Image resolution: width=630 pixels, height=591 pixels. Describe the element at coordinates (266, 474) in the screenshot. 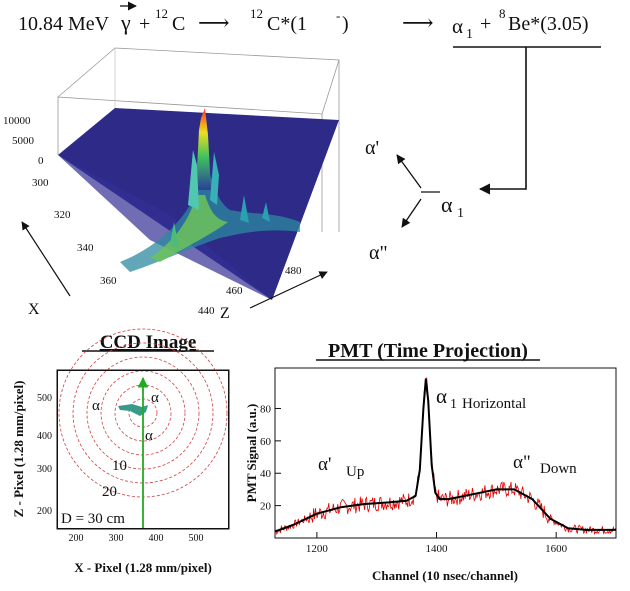

I see `pmt-ytick-label: 40` at that location.